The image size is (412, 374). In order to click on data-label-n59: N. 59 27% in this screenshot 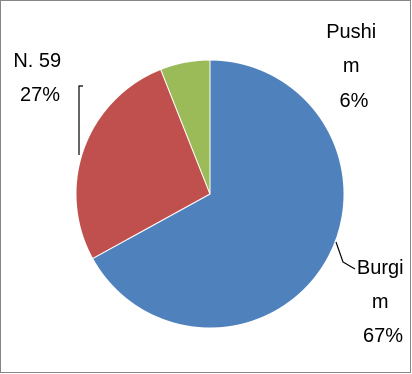, I will do `click(39, 78)`.